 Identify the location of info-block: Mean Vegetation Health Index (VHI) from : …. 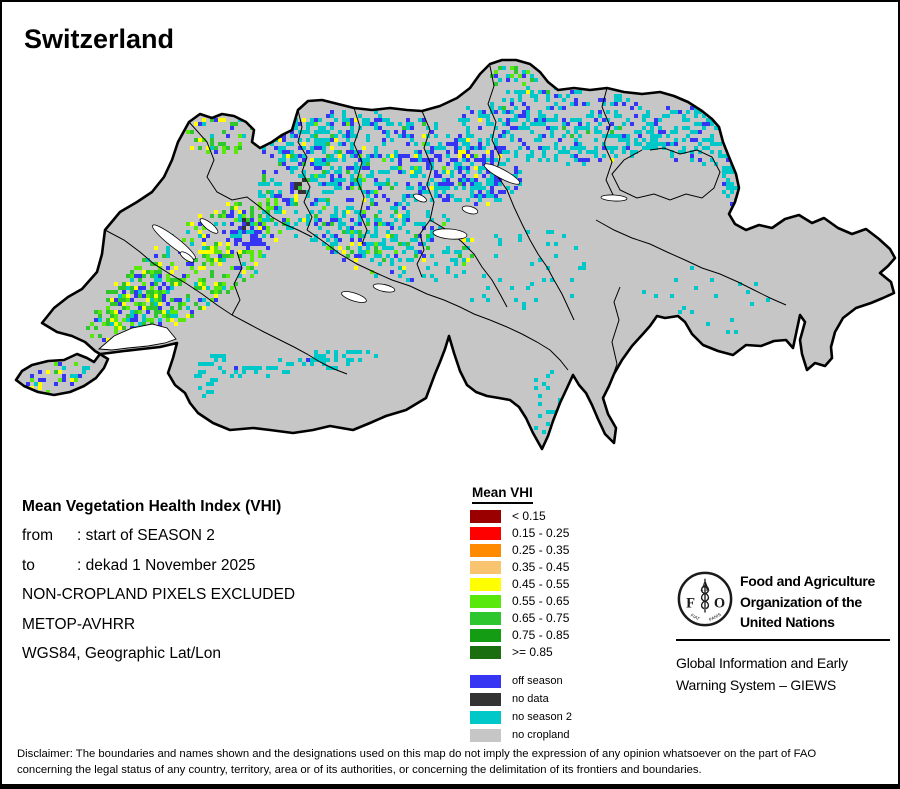
(158, 586).